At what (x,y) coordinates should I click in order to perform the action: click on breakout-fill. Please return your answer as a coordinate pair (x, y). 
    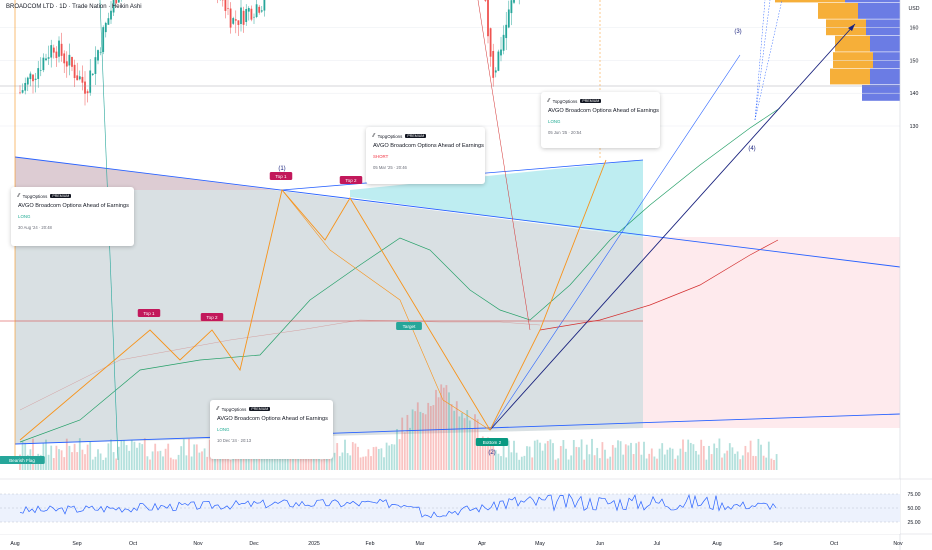
    Looking at the image, I should click on (496, 198).